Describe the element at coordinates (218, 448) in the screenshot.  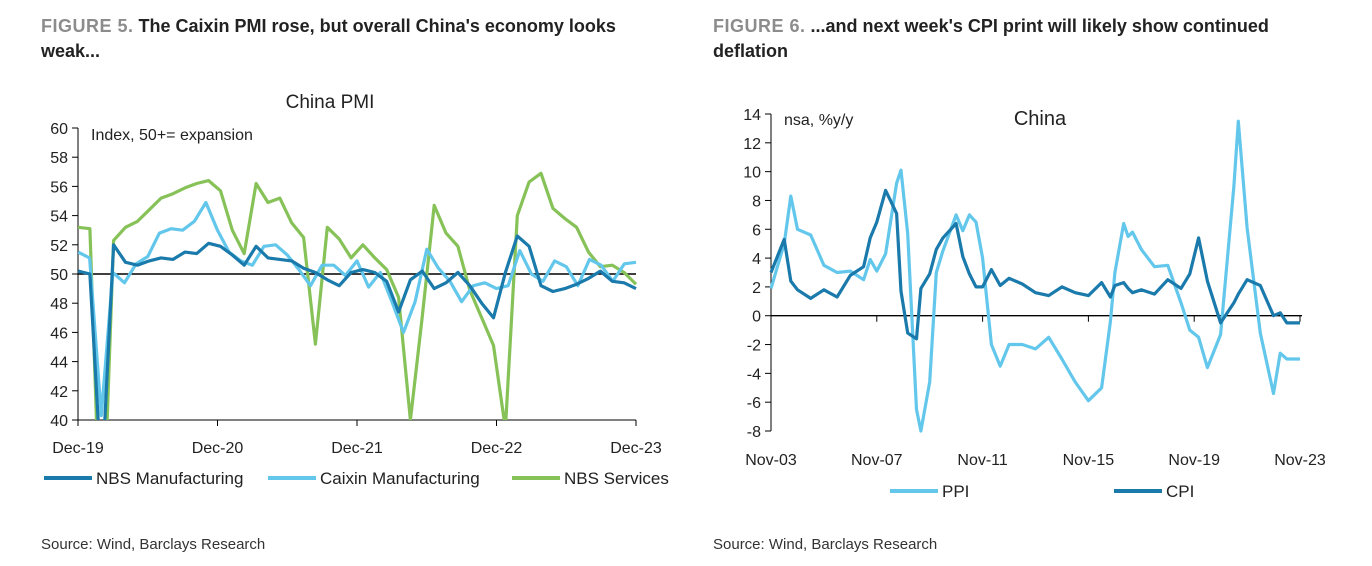
I see `x-tick-label: Dec-20` at that location.